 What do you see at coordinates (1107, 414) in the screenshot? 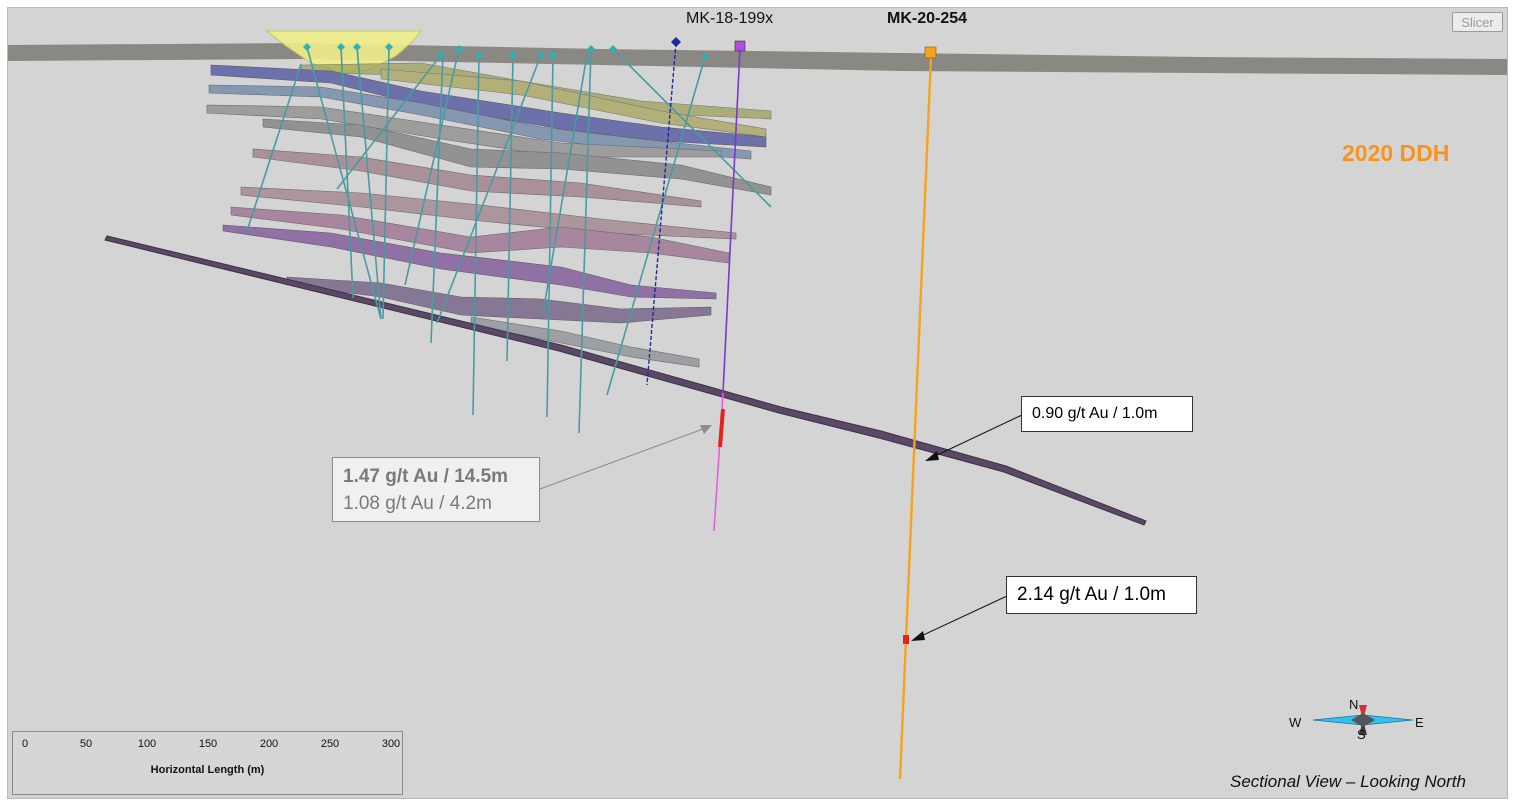
I see `assay-callout-upper: 0.90 g/t Au / 1.0m` at bounding box center [1107, 414].